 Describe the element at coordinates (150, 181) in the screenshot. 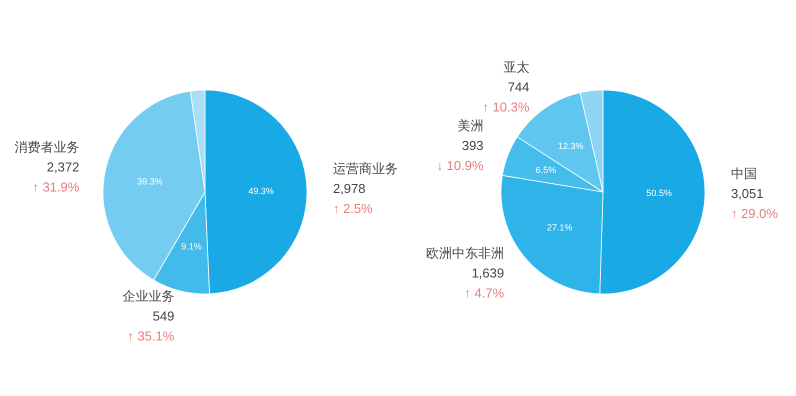

I see `data-label: 39.3%` at that location.